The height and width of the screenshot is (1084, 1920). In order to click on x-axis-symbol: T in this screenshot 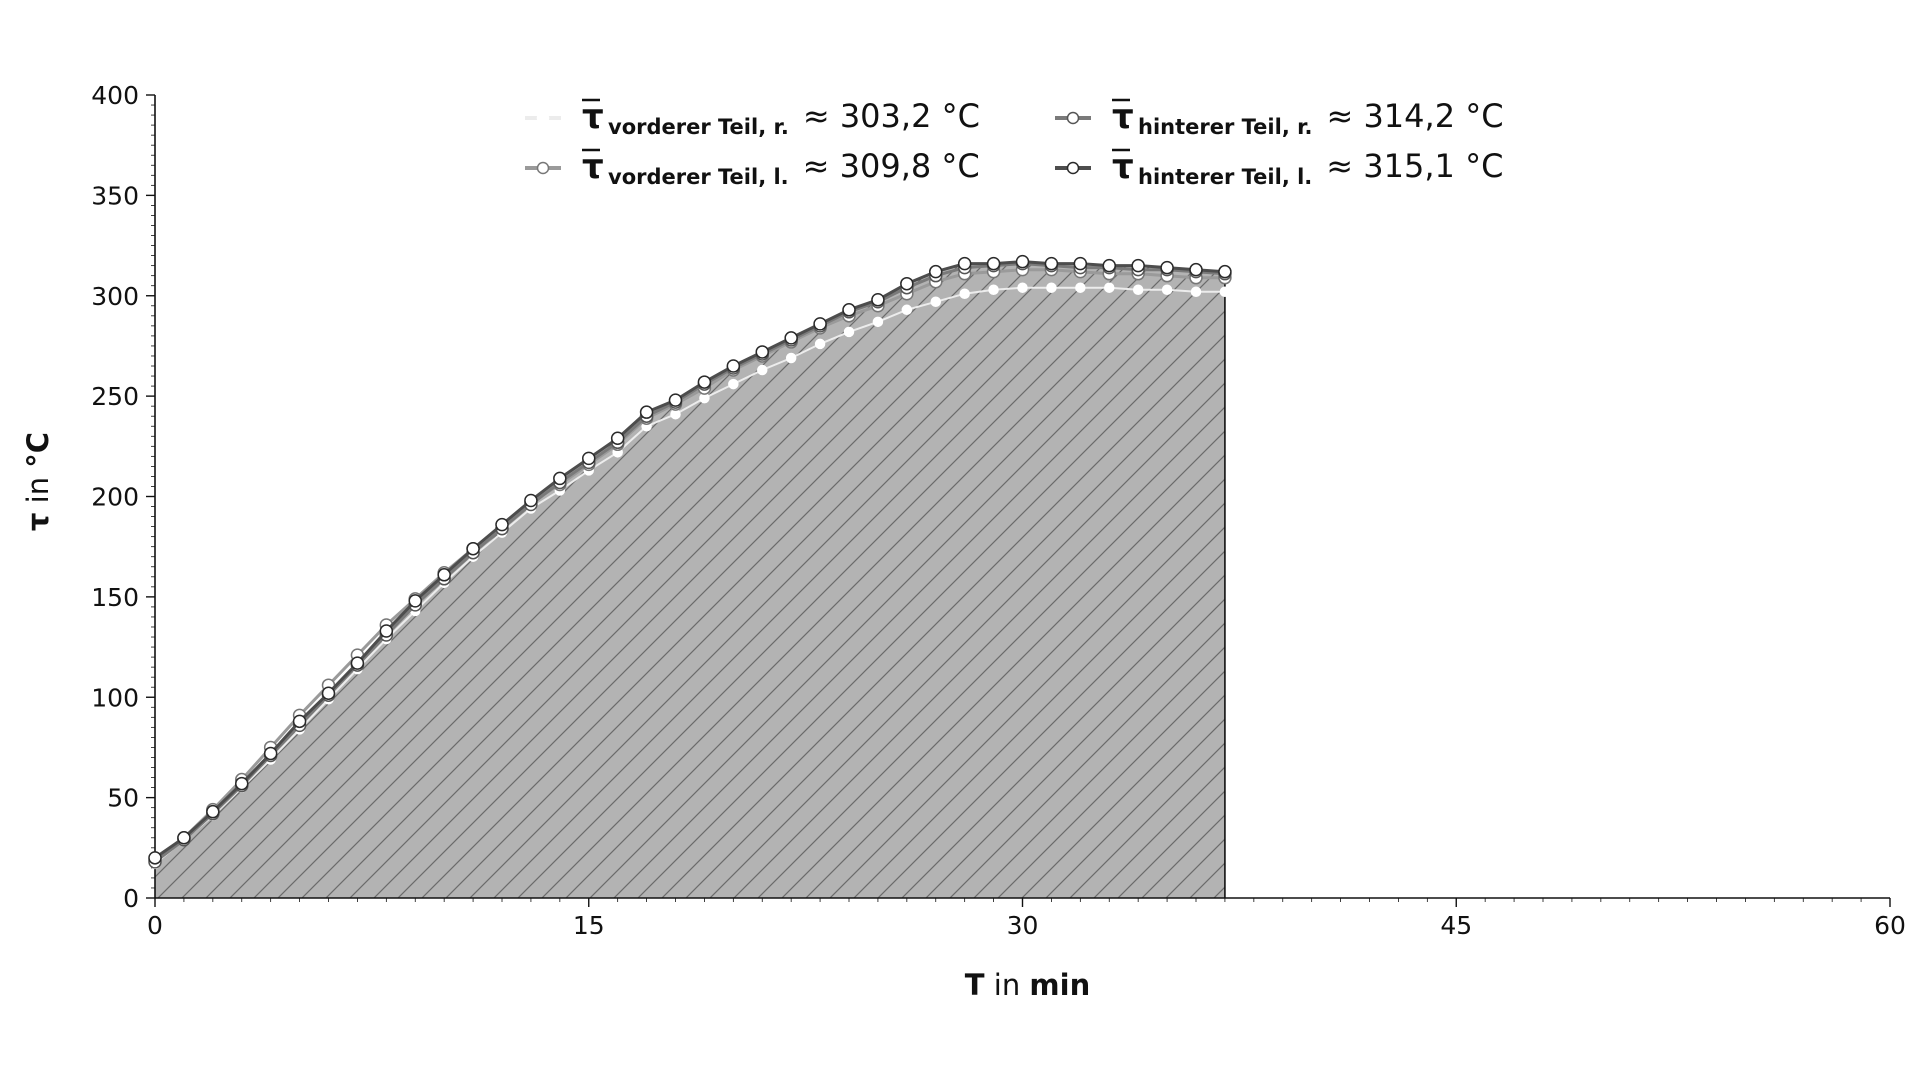, I will do `click(975, 985)`.